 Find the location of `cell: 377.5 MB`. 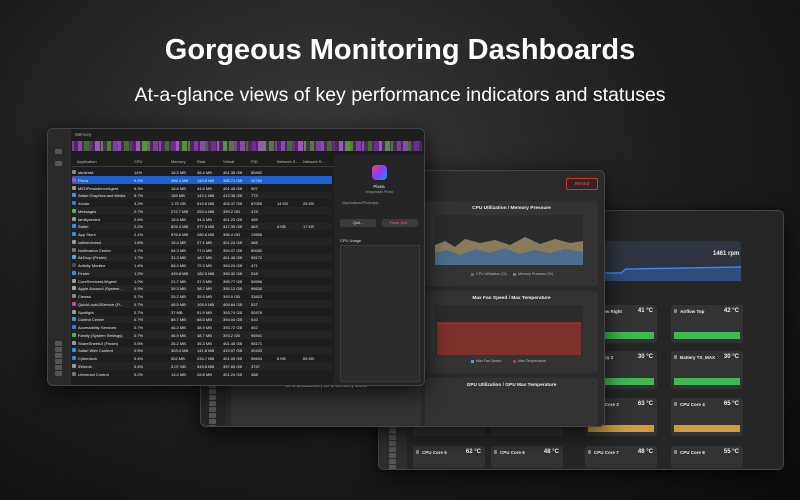

cell: 377.5 MB is located at coordinates (206, 227).